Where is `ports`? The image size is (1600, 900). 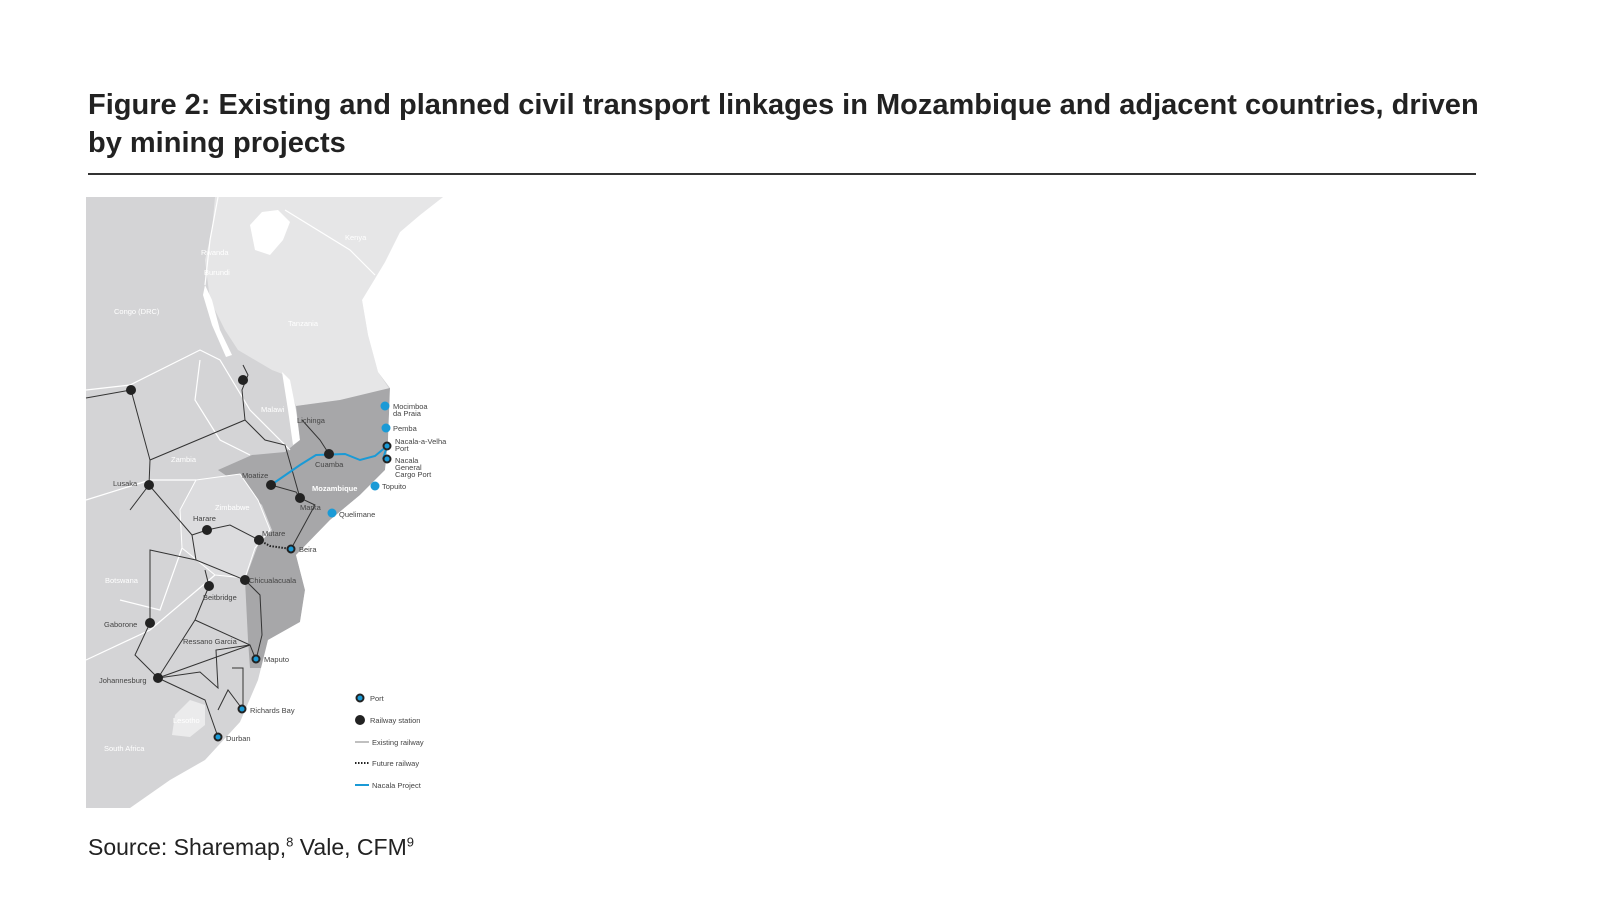 ports is located at coordinates (302, 571).